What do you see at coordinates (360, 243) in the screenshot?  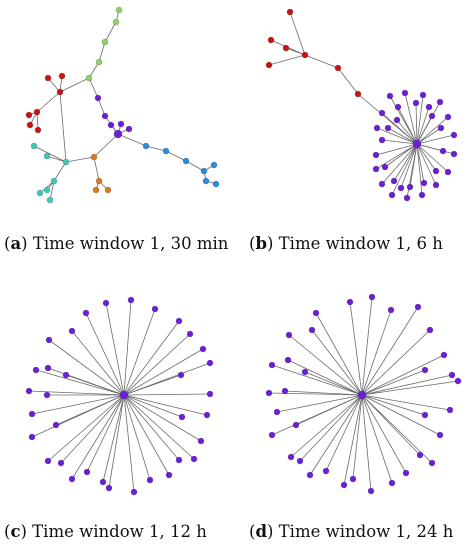 I see `caption-b-text: Time window 1, 6 h` at bounding box center [360, 243].